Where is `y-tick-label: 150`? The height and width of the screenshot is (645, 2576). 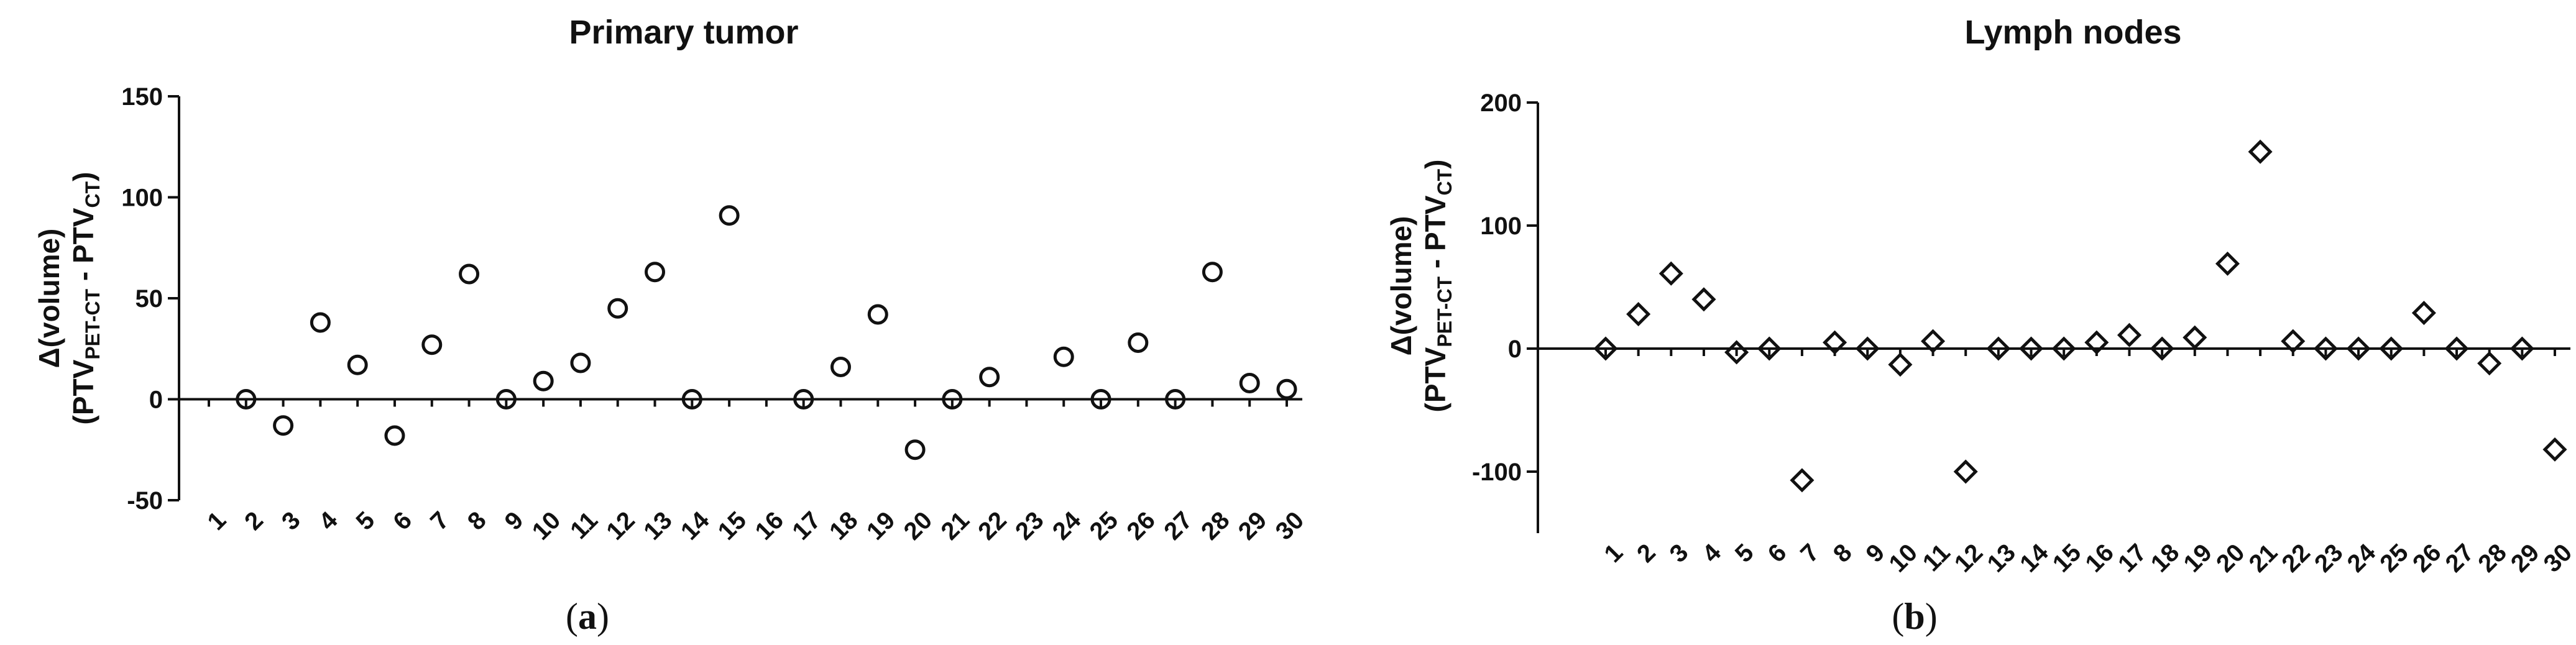
y-tick-label: 150 is located at coordinates (142, 97).